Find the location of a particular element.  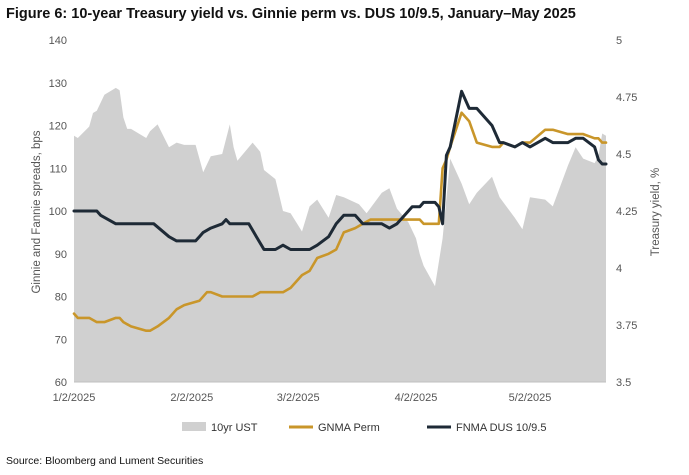

legend: 10yr UST GNMA Perm FNMA DUS 10/9.5 is located at coordinates (364, 428).